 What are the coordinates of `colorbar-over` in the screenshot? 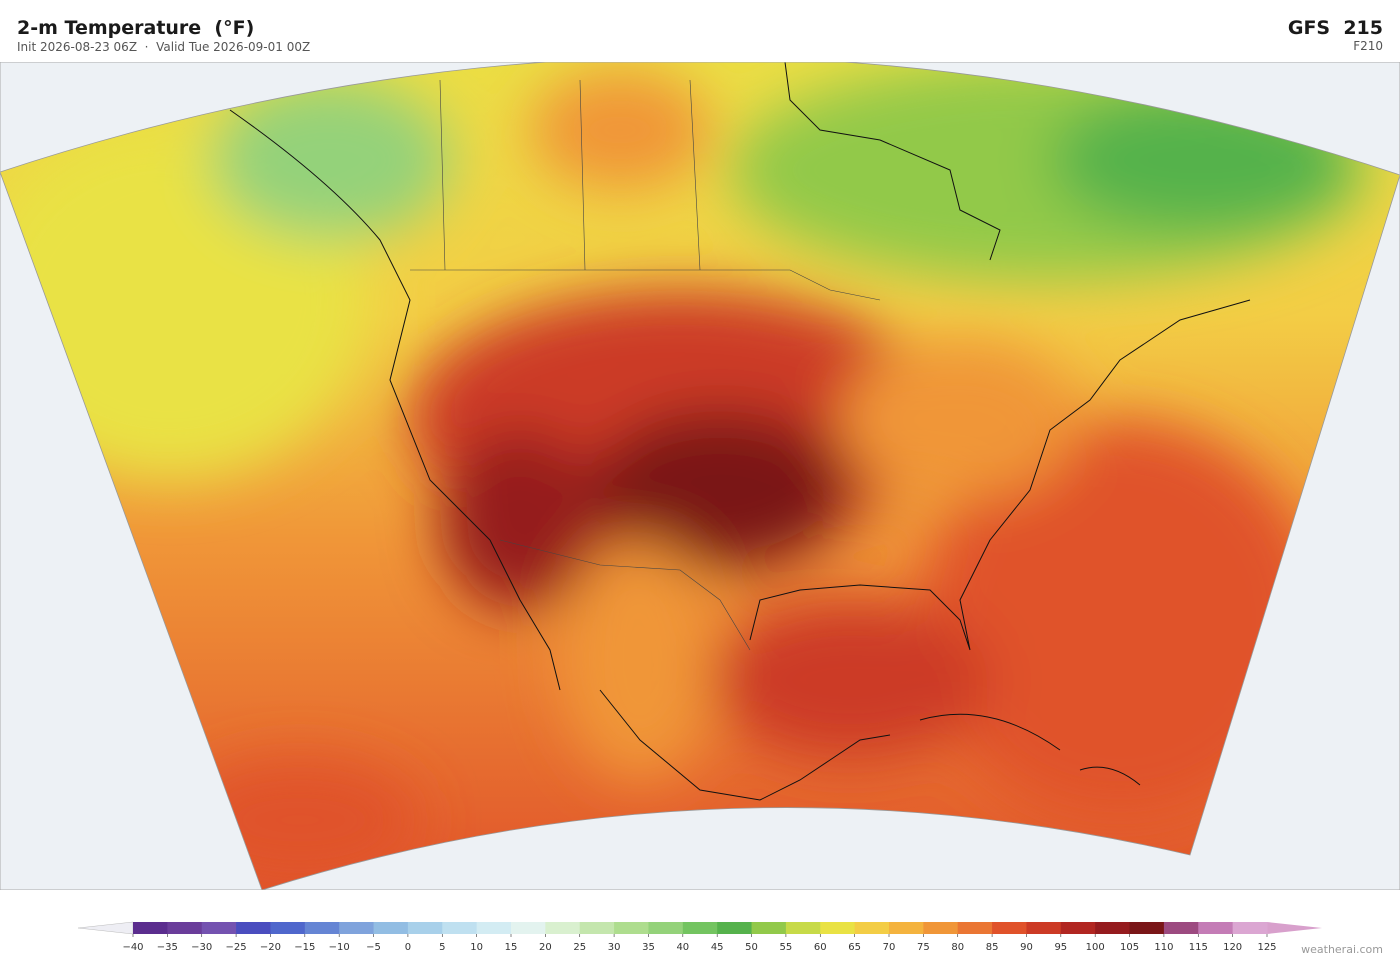 It's located at (1294, 928).